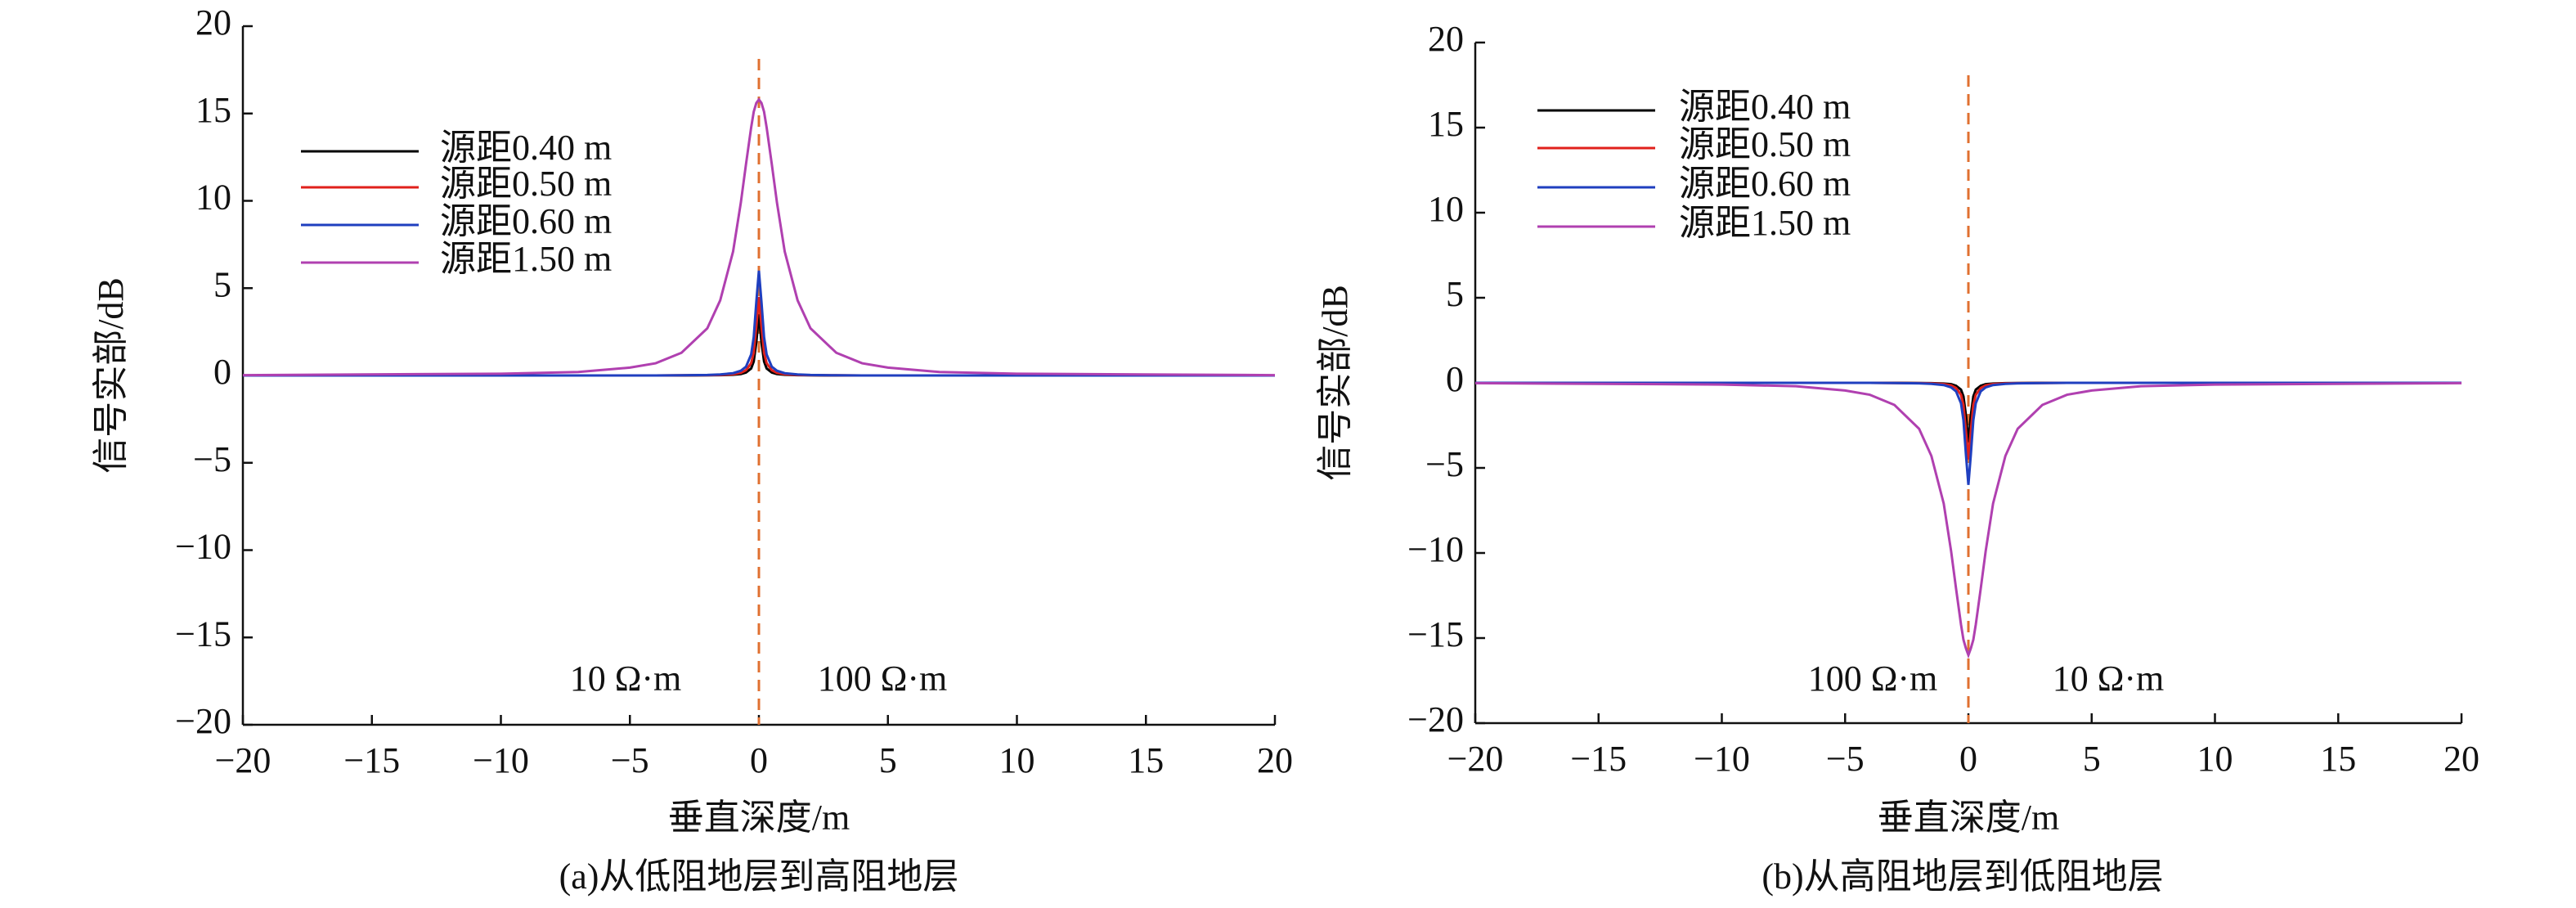  What do you see at coordinates (759, 876) in the screenshot?
I see `caption: (a)从低阻地层到高阻地层` at bounding box center [759, 876].